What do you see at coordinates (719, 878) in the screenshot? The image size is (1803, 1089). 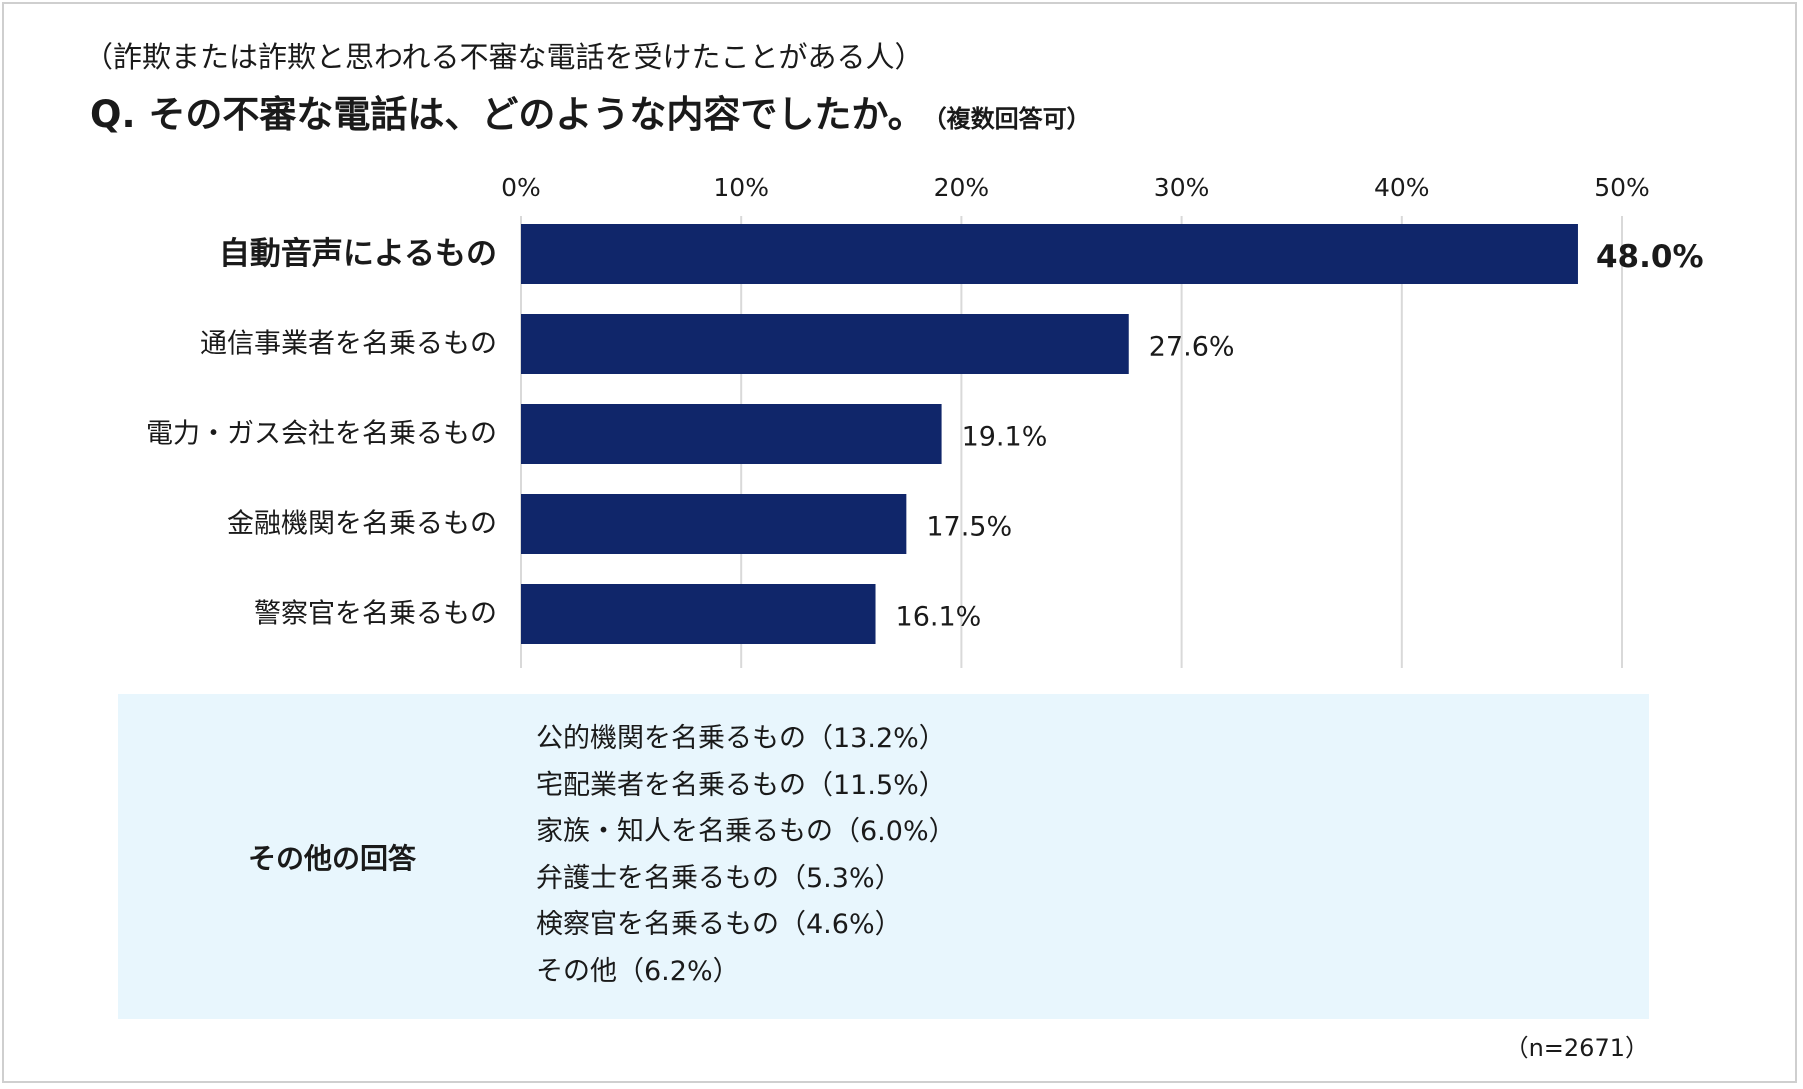 I see `other-answer-item: 弁護士を名乗るもの（5.3%）` at bounding box center [719, 878].